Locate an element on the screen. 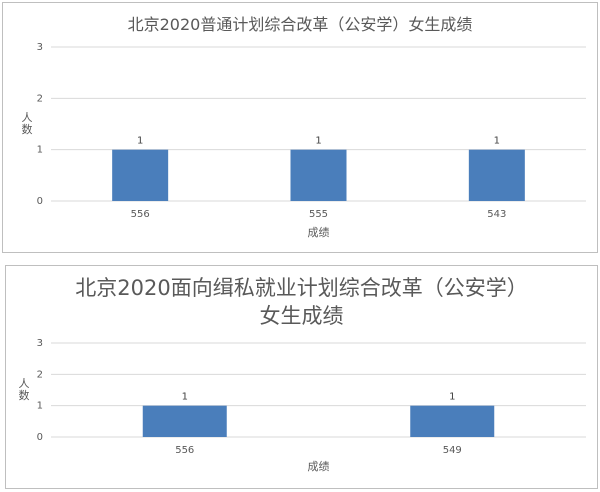 Image resolution: width=600 pixels, height=492 pixels. chart-title: 北京2020面向缉私就业计划综合改革（公安学）女生成绩 is located at coordinates (301, 302).